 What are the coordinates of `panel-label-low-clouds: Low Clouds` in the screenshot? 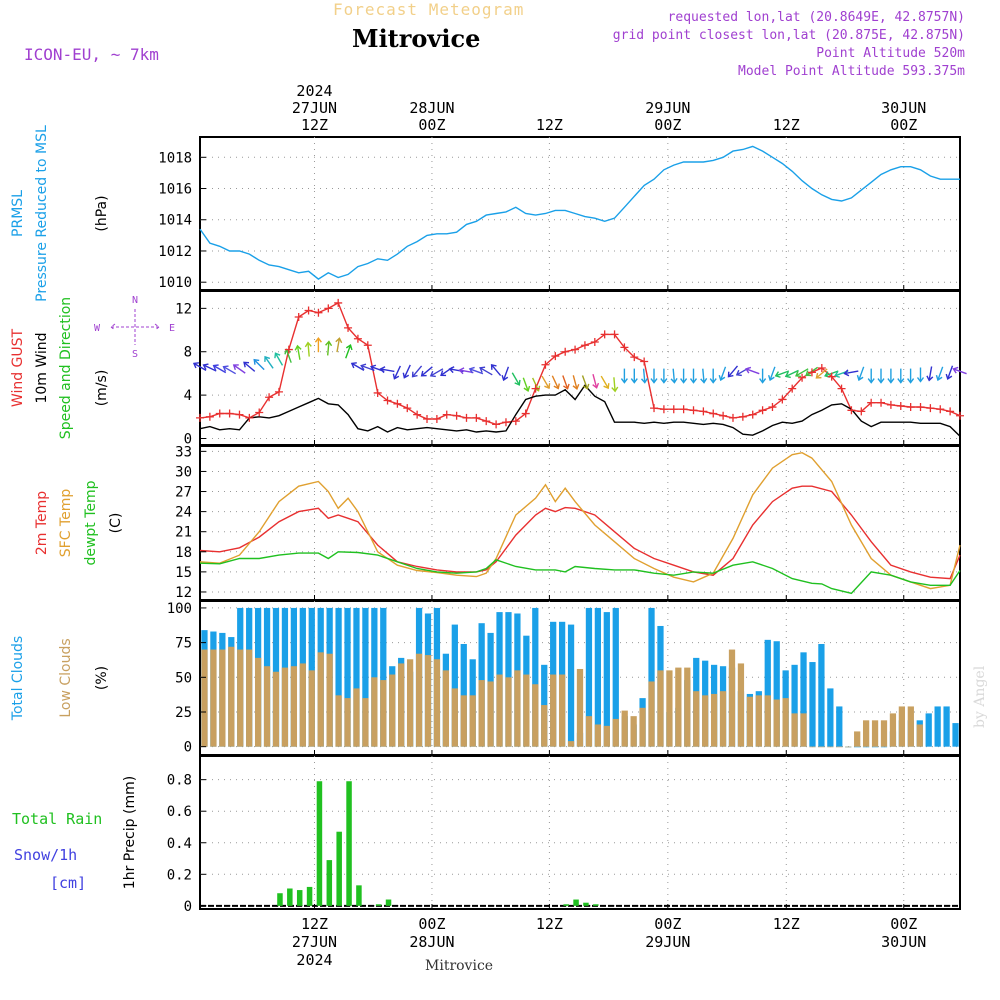 It's located at (66, 677).